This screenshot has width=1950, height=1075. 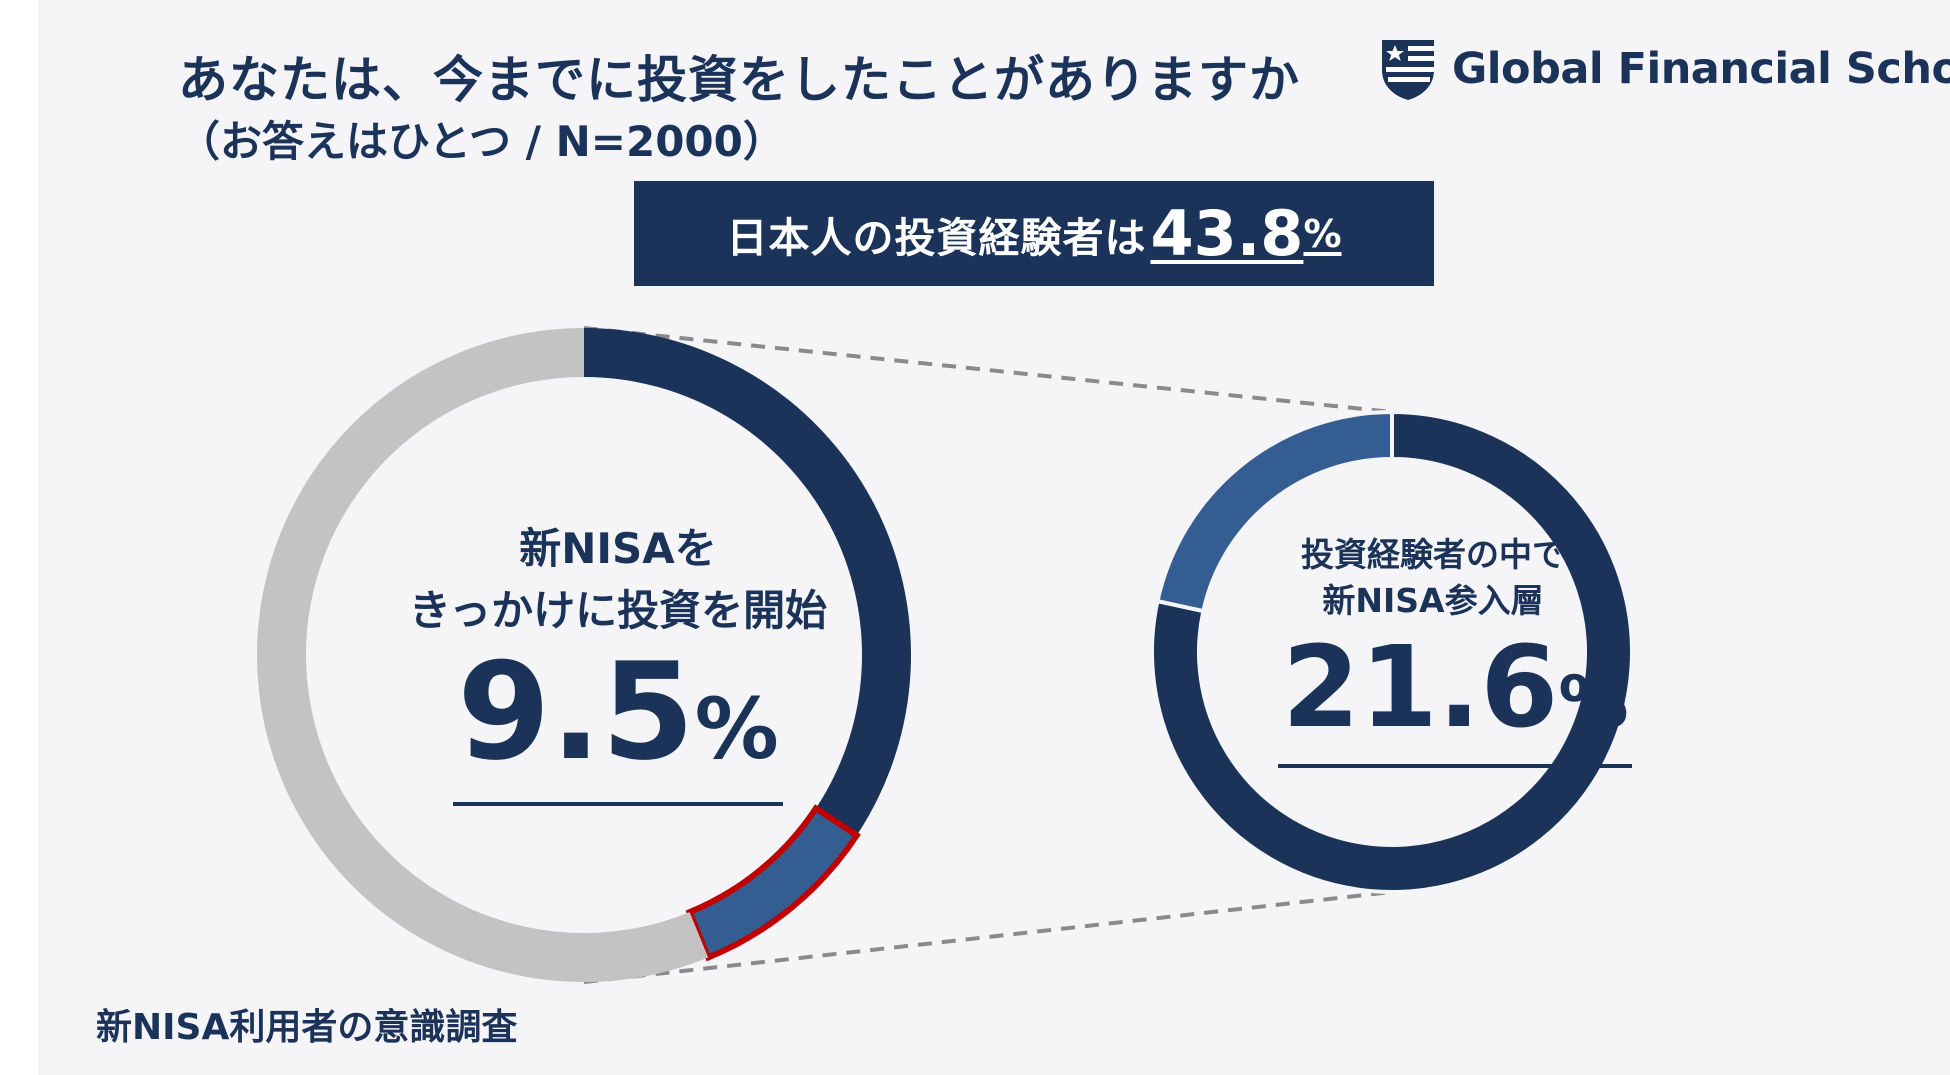 I want to click on left-donut-value: 9.5%, so click(x=618, y=725).